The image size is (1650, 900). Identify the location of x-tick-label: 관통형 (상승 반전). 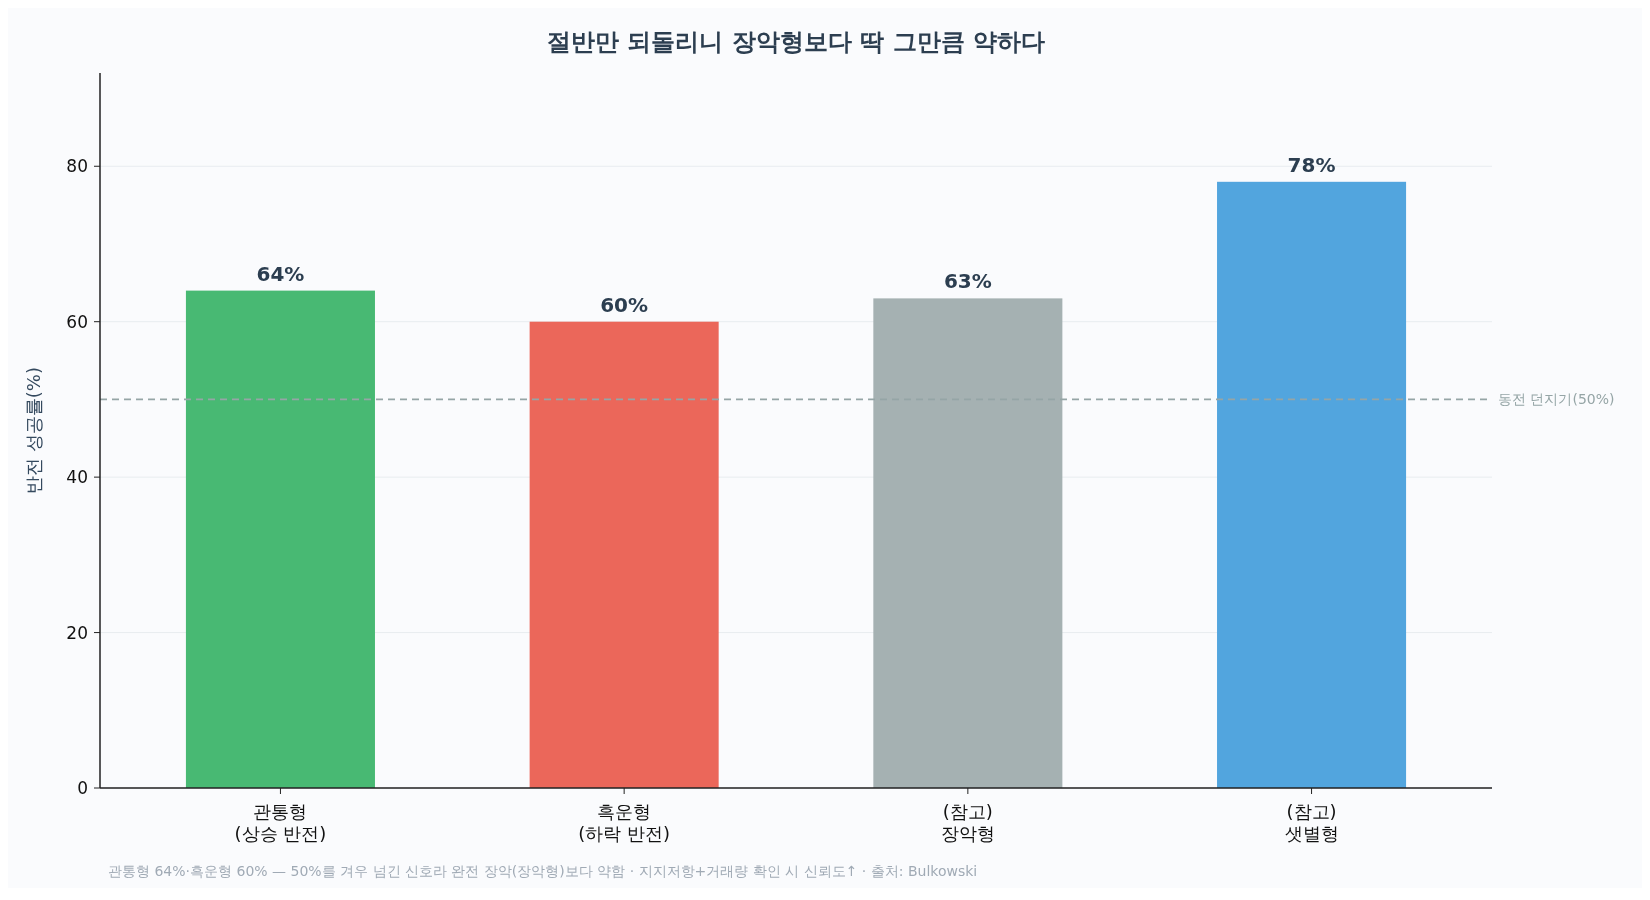
(280, 822).